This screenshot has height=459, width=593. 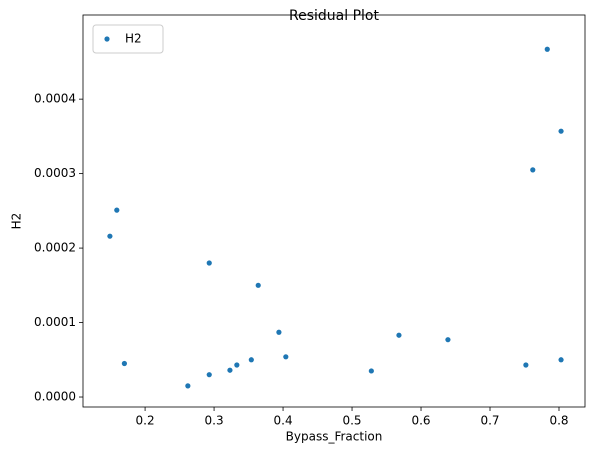 I want to click on x-tick-label: 0.3, so click(x=214, y=421).